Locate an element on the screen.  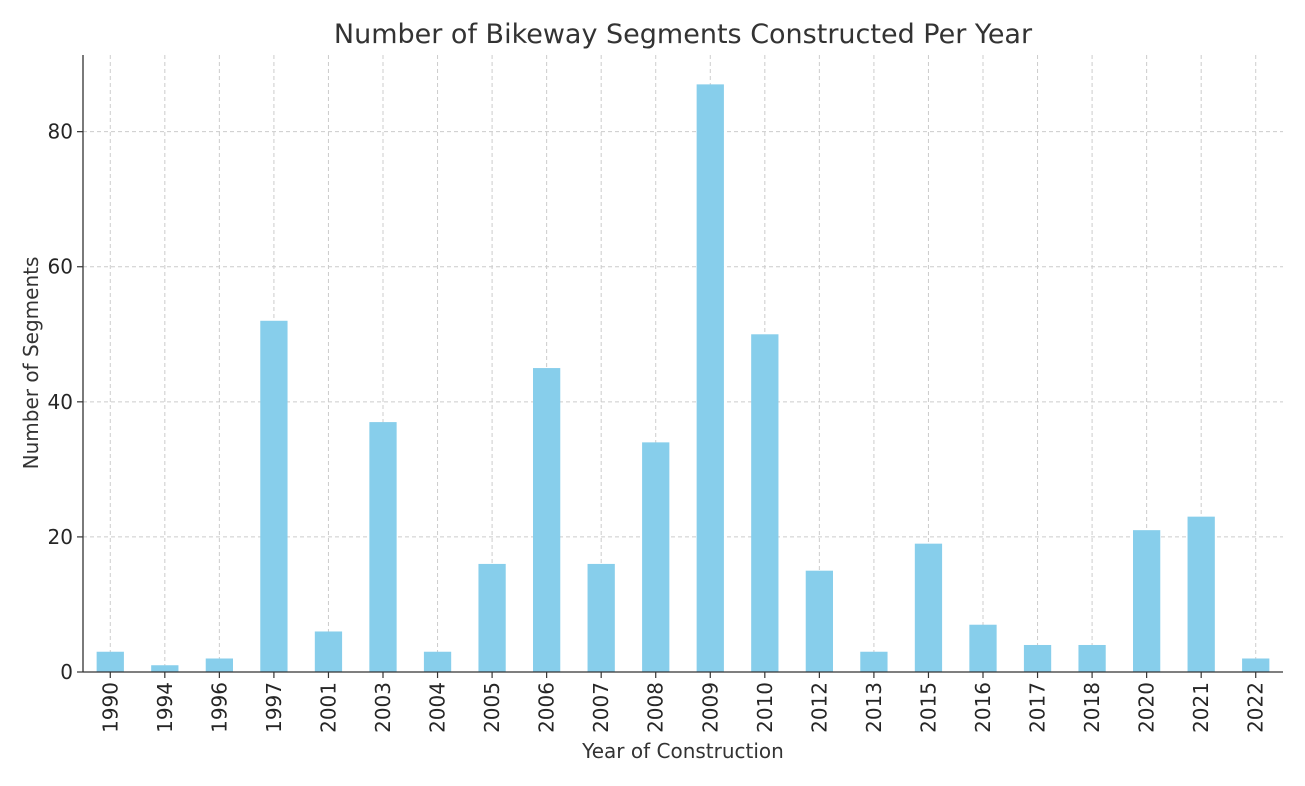
x-axis-label: Year of Construction is located at coordinates (682, 751).